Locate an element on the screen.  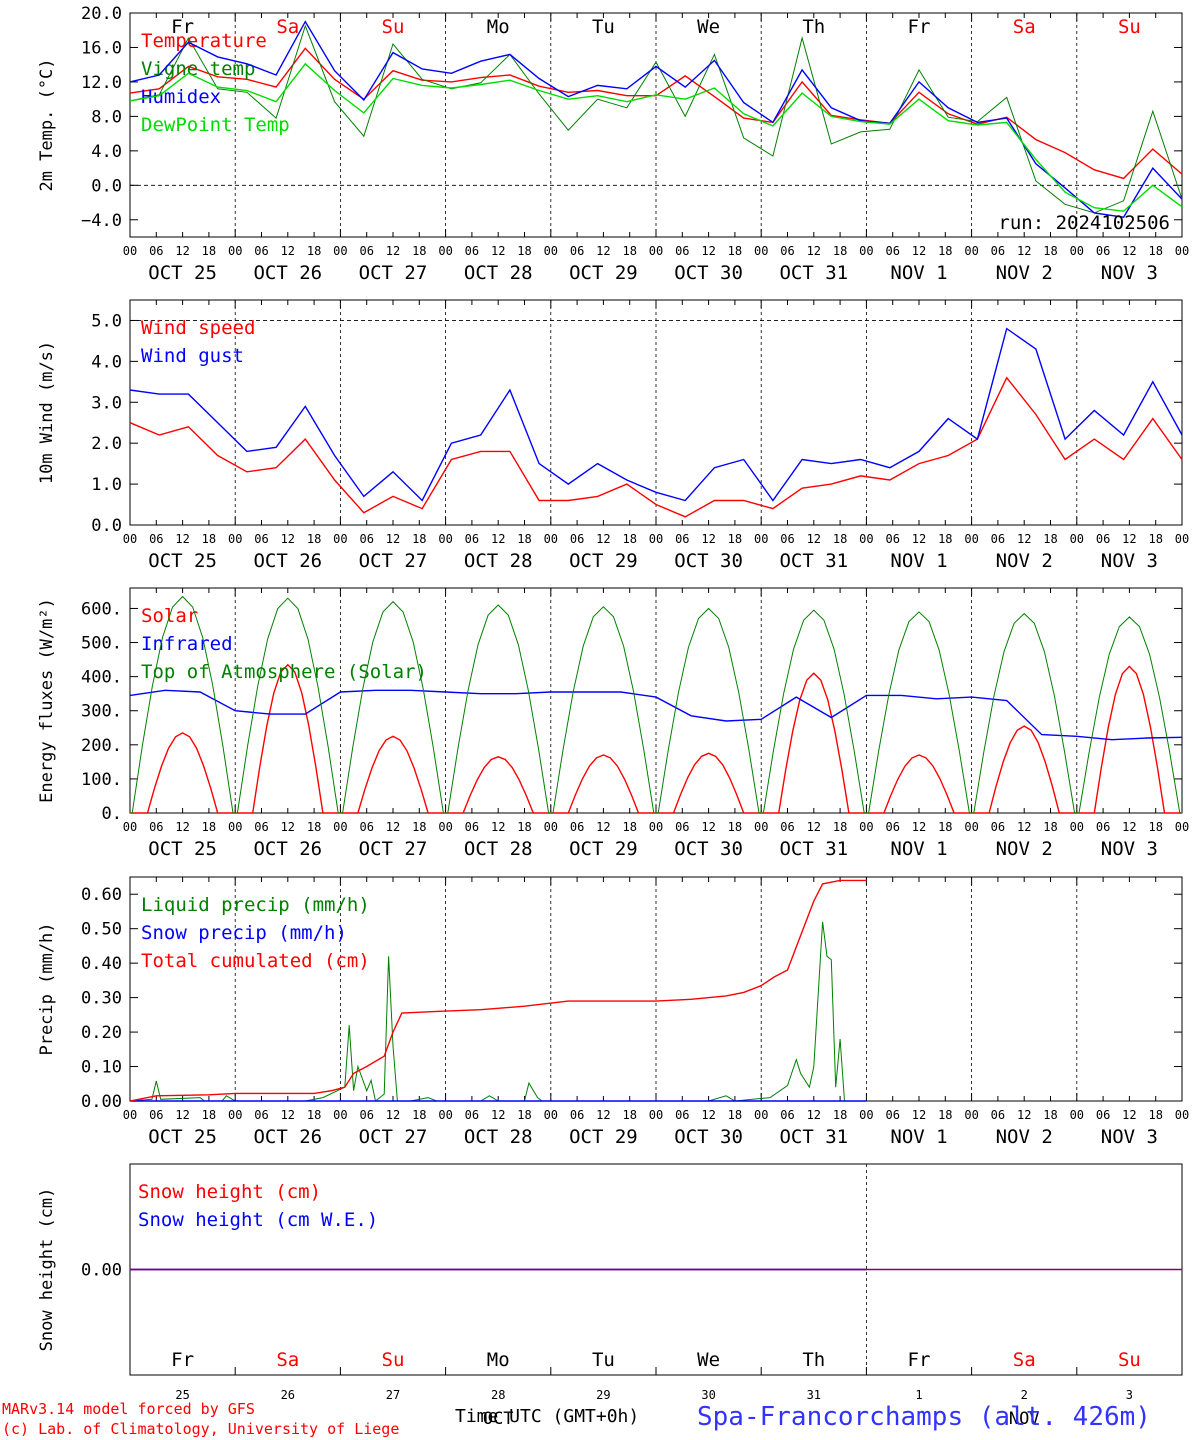
panel-1-date-label: OCT 26 is located at coordinates (287, 273).